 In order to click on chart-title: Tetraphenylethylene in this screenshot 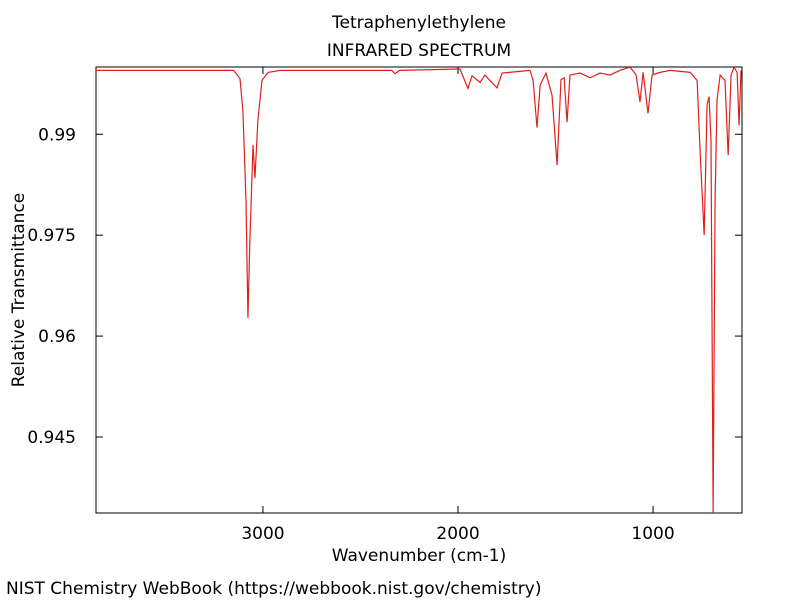, I will do `click(418, 23)`.